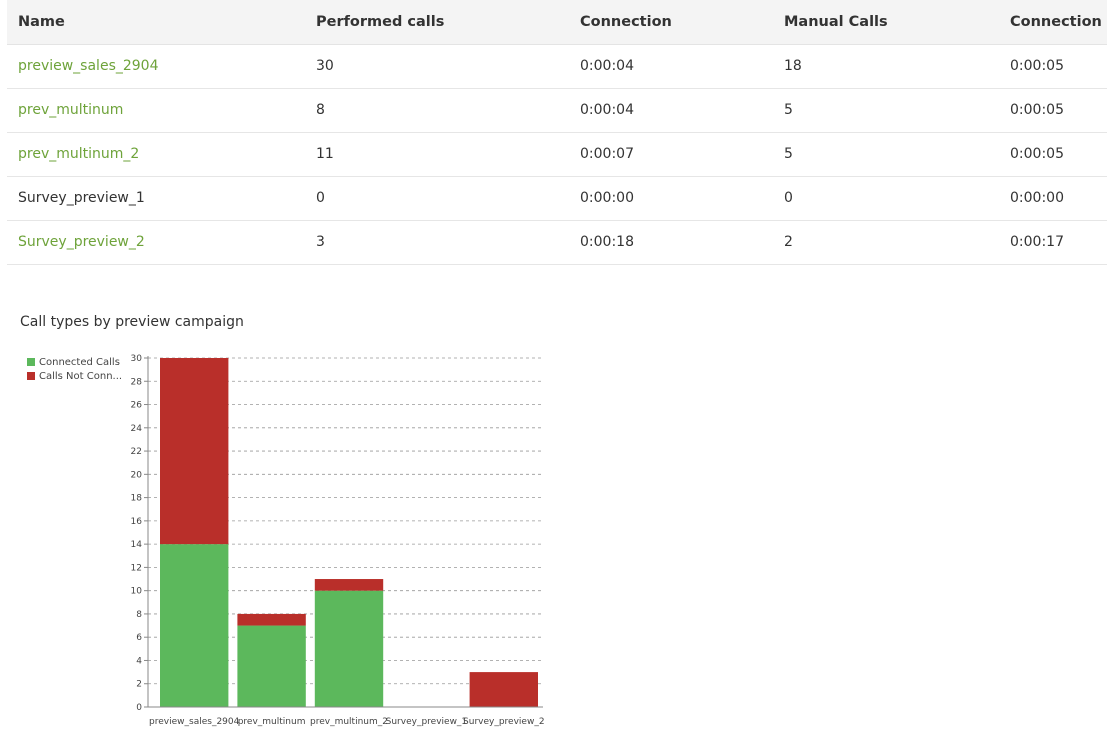 This screenshot has width=1107, height=739. What do you see at coordinates (137, 522) in the screenshot?
I see `y-tick-label: 16` at bounding box center [137, 522].